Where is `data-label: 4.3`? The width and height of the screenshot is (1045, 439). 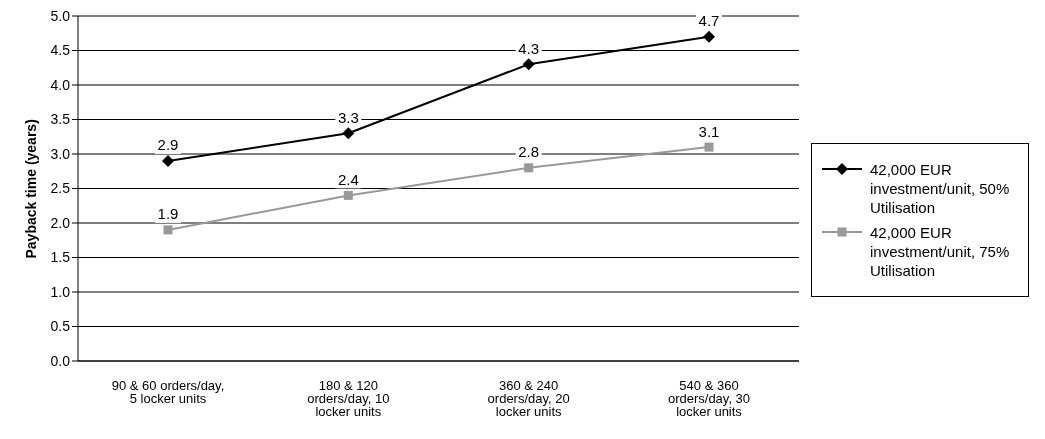
data-label: 4.3 is located at coordinates (529, 48).